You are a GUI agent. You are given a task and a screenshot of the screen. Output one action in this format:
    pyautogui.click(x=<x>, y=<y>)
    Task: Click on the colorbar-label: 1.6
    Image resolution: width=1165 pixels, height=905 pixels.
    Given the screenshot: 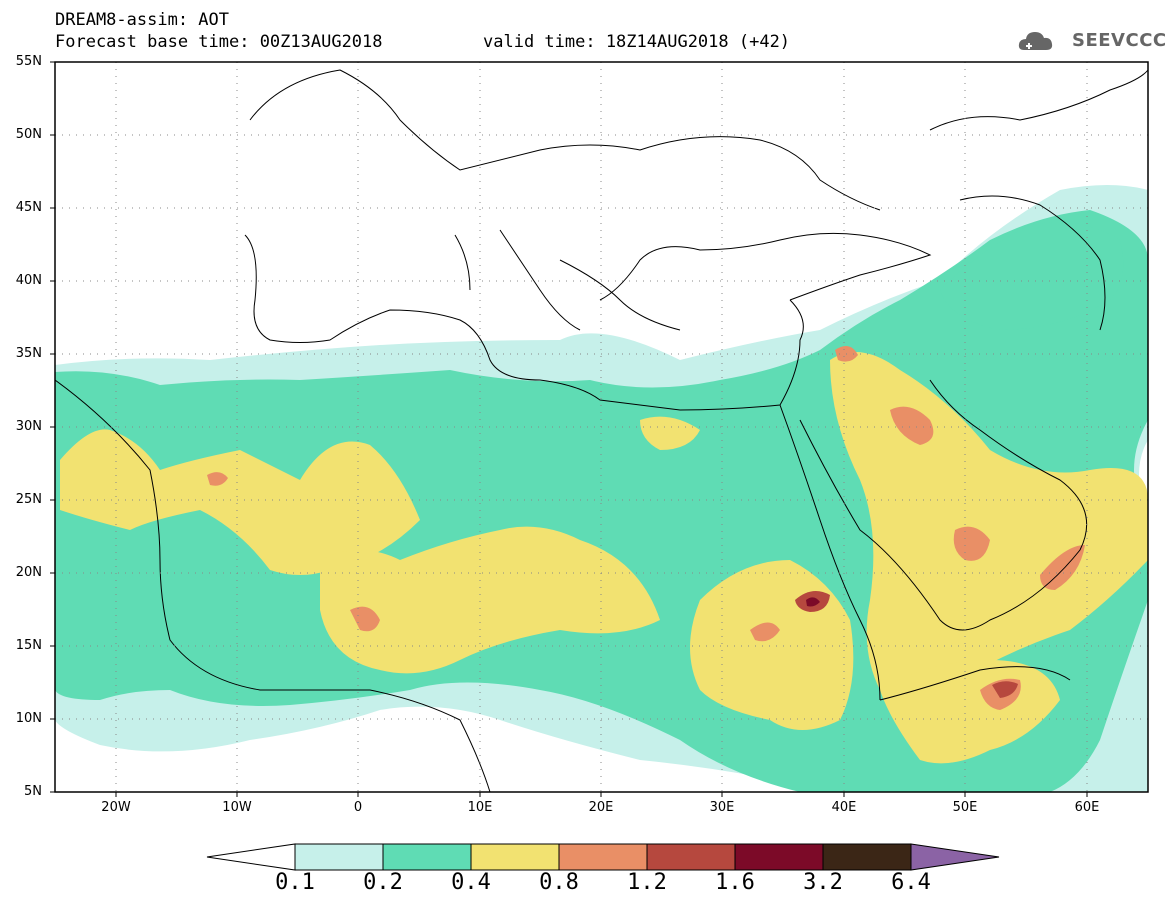 What is the action you would take?
    pyautogui.click(x=735, y=882)
    